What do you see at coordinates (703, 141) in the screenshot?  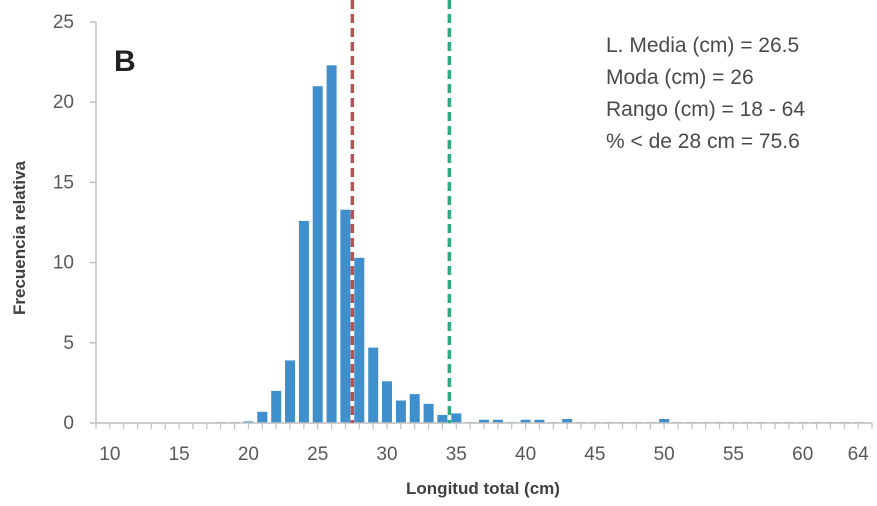 I see `stat-percent-below: % < de 28 cm = 75.6` at bounding box center [703, 141].